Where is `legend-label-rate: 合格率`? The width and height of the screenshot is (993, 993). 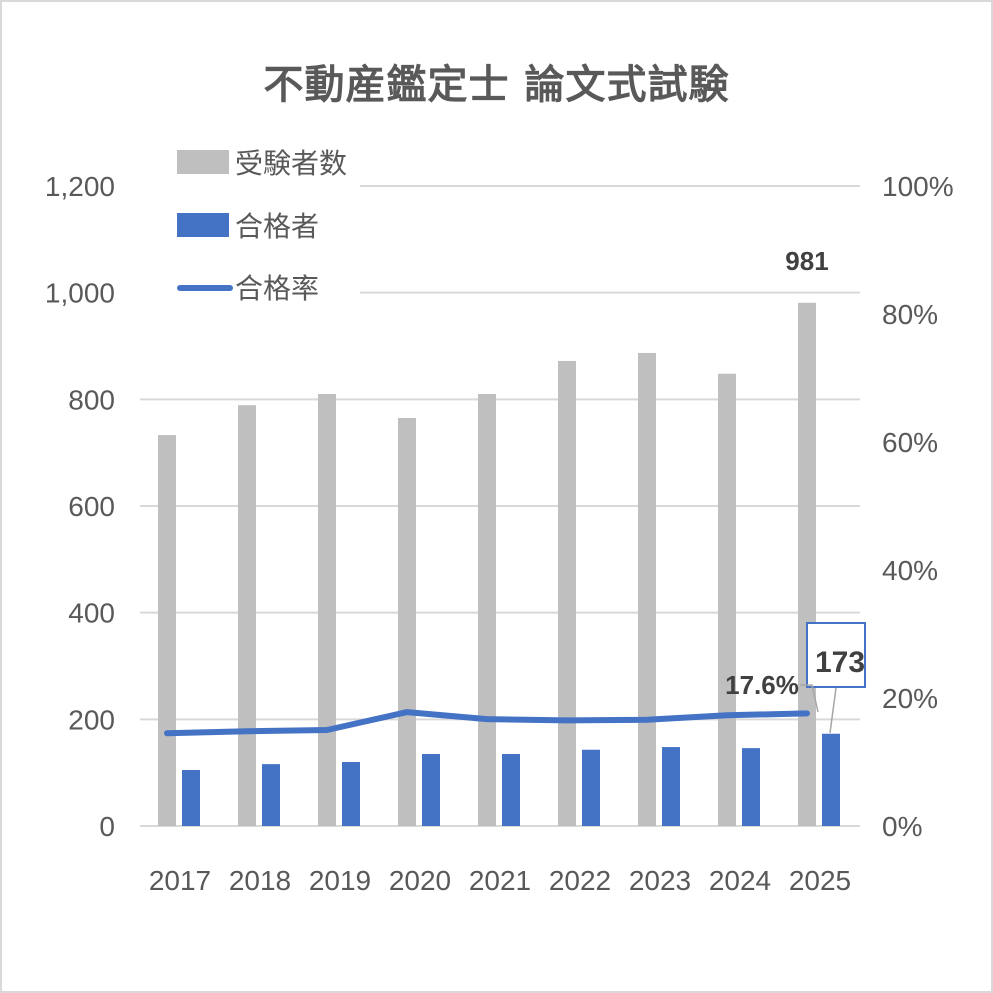
legend-label-rate: 合格率 is located at coordinates (277, 288).